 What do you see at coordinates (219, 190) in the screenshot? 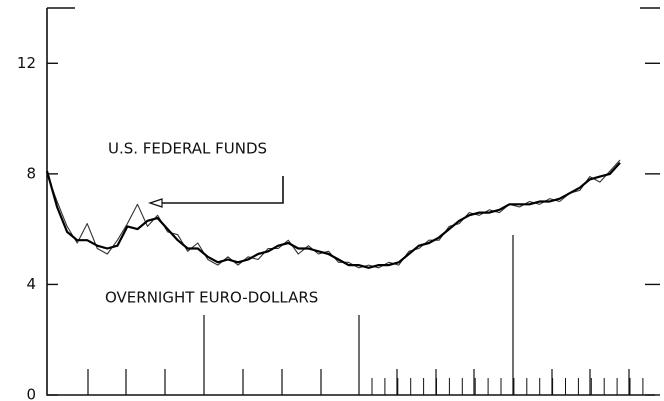
I see `arrow` at bounding box center [219, 190].